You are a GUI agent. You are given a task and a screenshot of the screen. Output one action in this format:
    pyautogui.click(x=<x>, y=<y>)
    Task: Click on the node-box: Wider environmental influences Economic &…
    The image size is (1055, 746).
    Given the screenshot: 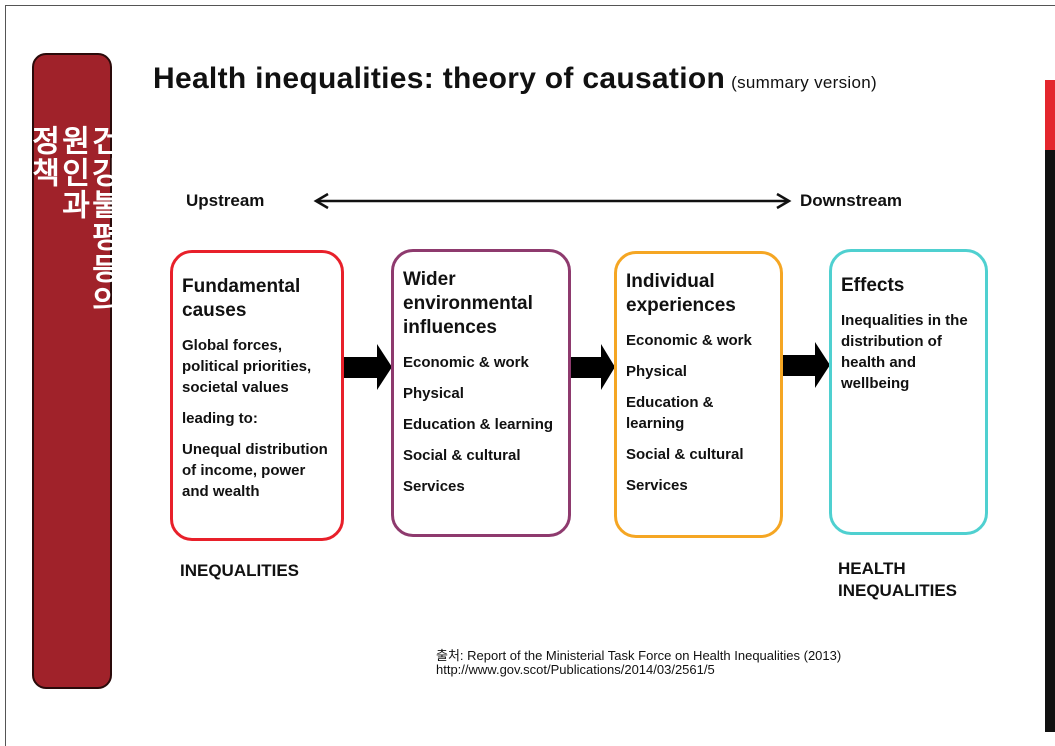 What is the action you would take?
    pyautogui.click(x=481, y=393)
    